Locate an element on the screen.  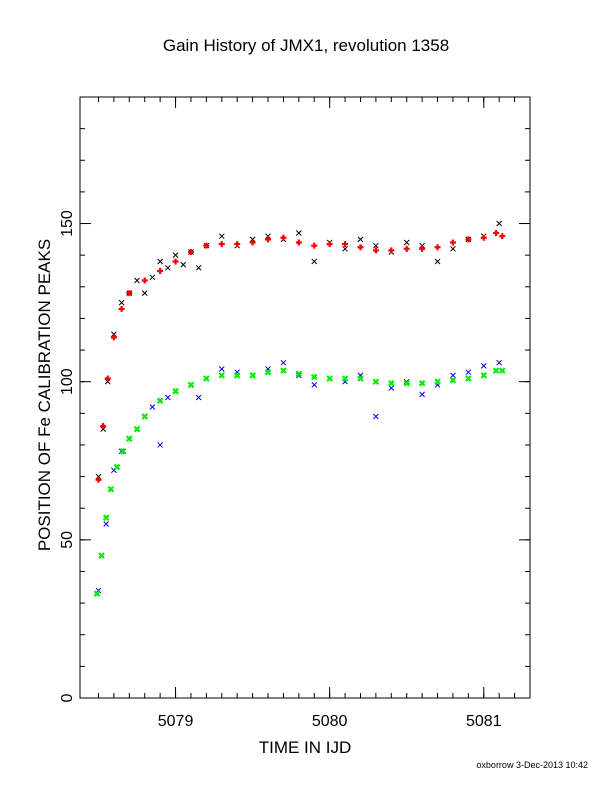
y-axis-label: POSITION OF Fe CALIBRATION PEAKS is located at coordinates (44, 395).